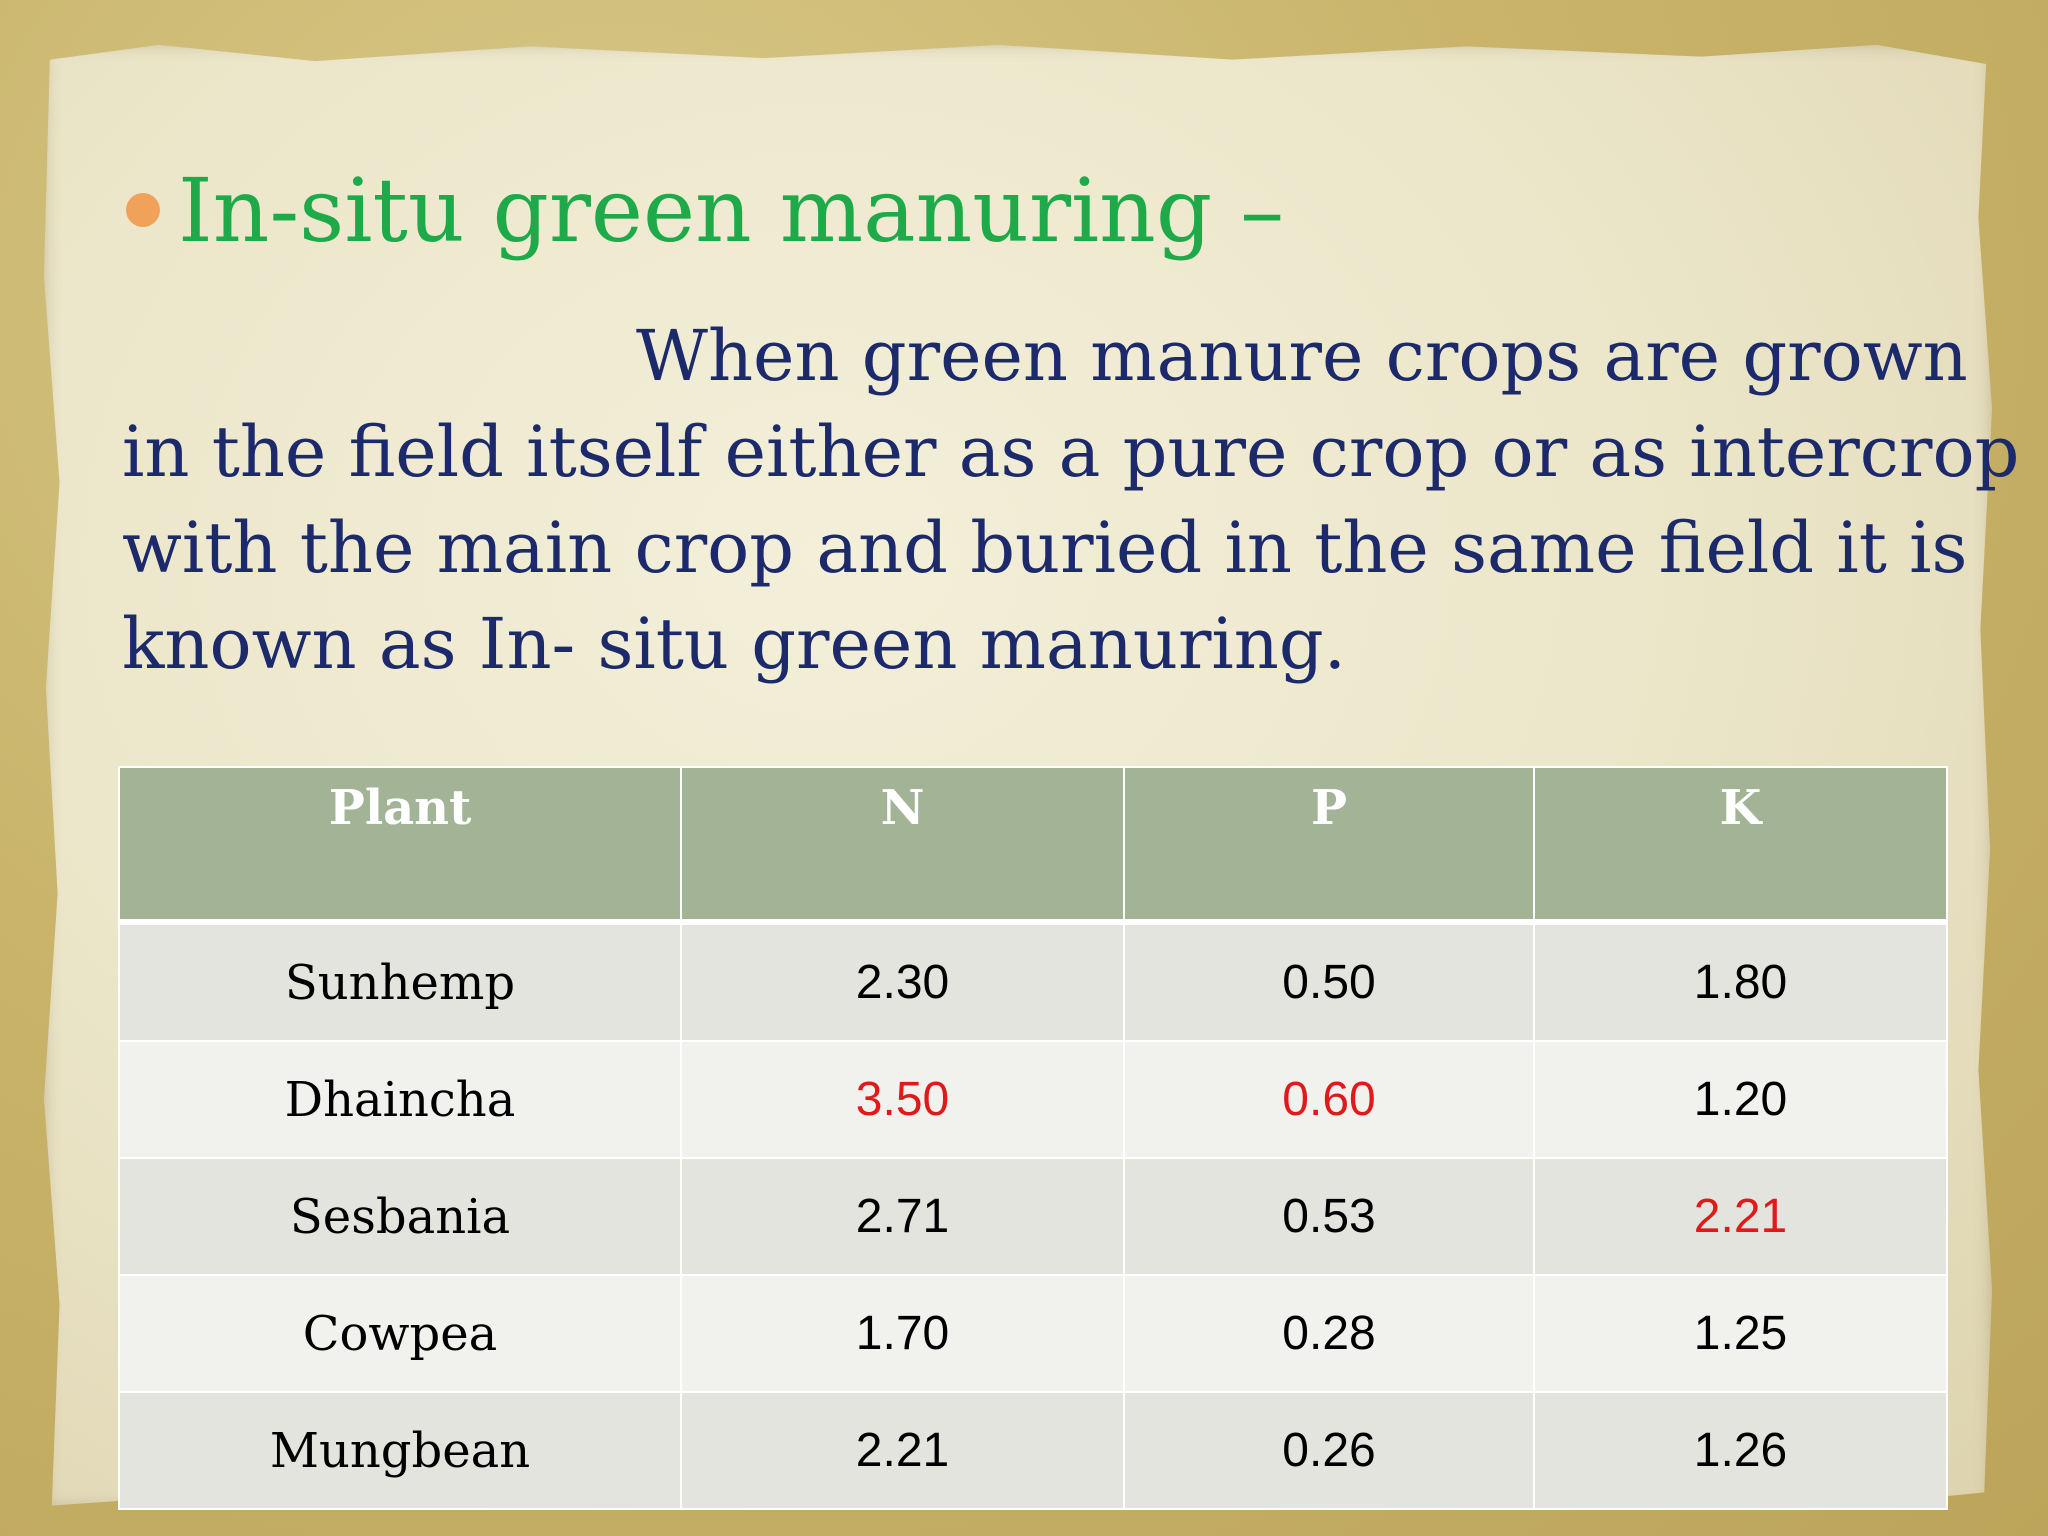  I want to click on cell-p: 0.28, so click(1329, 1333).